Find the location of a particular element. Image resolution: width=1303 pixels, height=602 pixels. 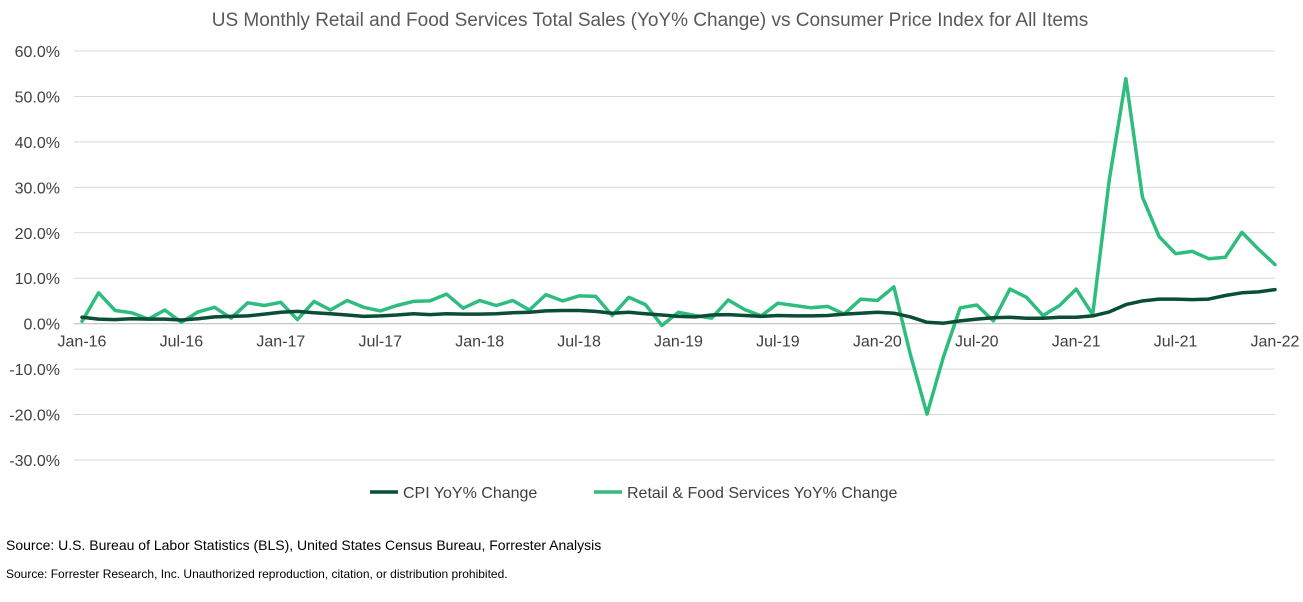

y-tick-label: -10.0% is located at coordinates (34, 370).